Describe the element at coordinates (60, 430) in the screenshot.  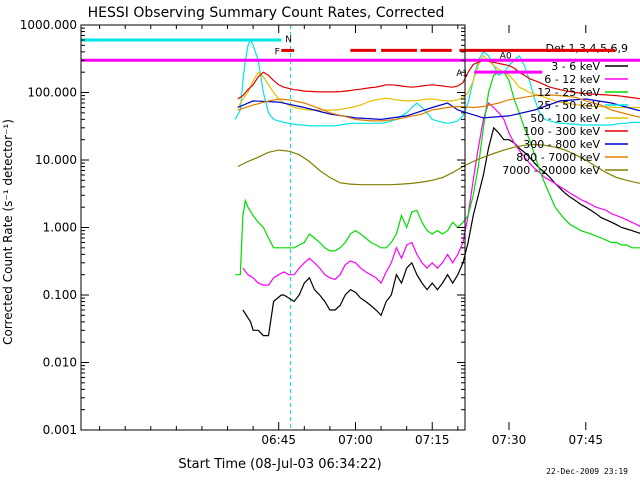
I see `y-tick-label: 0.001` at that location.